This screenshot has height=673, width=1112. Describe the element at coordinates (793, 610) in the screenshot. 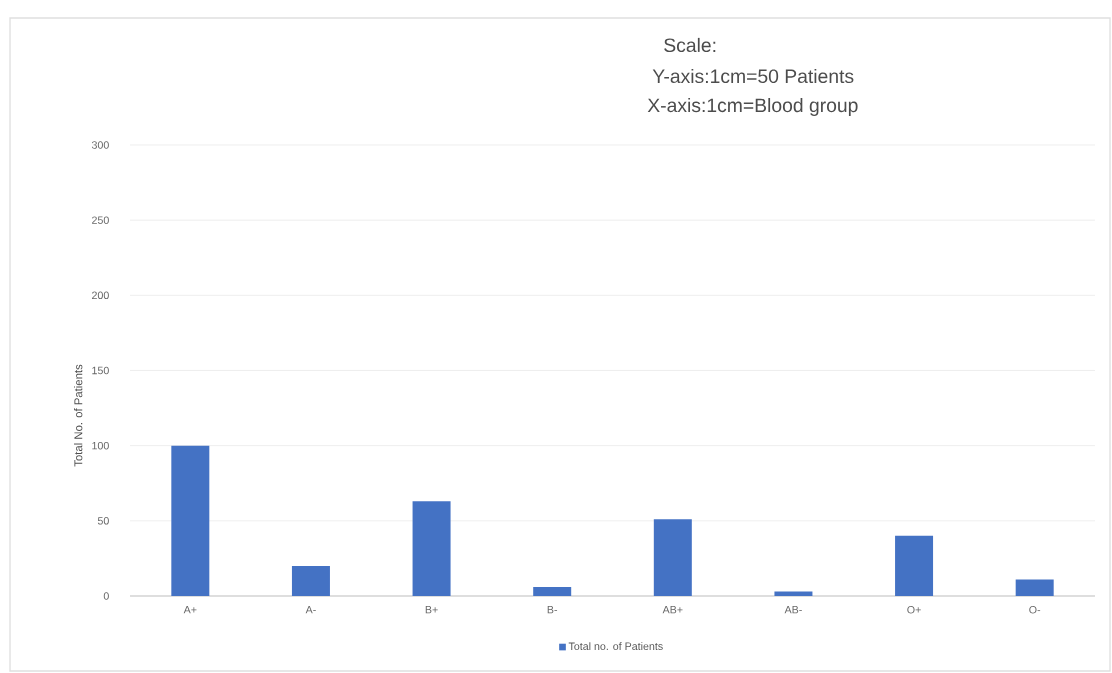

I see `x-tick-label: AB-` at that location.